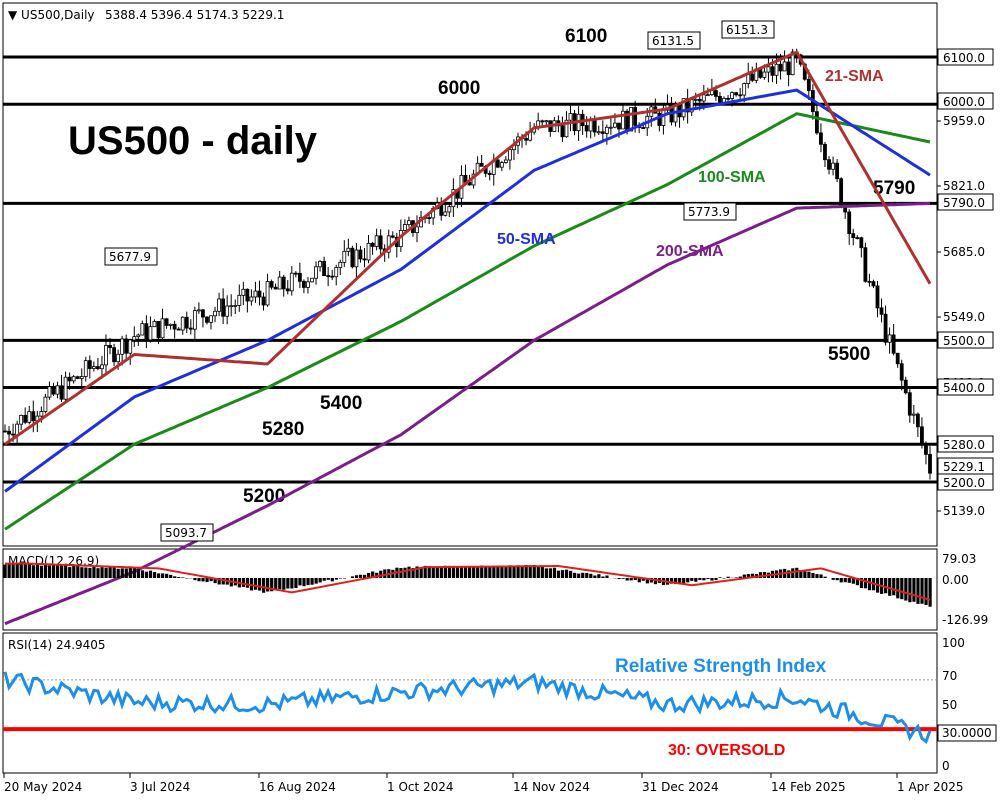 The image size is (1000, 800). What do you see at coordinates (459, 88) in the screenshot?
I see `level-label-6000: 6000` at bounding box center [459, 88].